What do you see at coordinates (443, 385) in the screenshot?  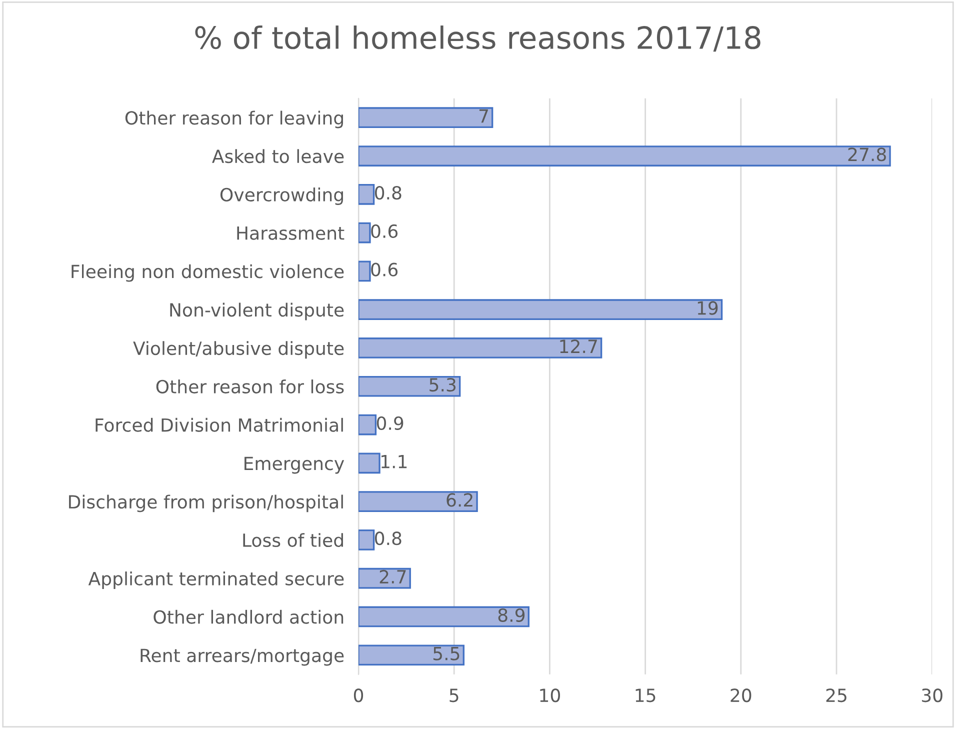 I see `data-label: 5.3` at bounding box center [443, 385].